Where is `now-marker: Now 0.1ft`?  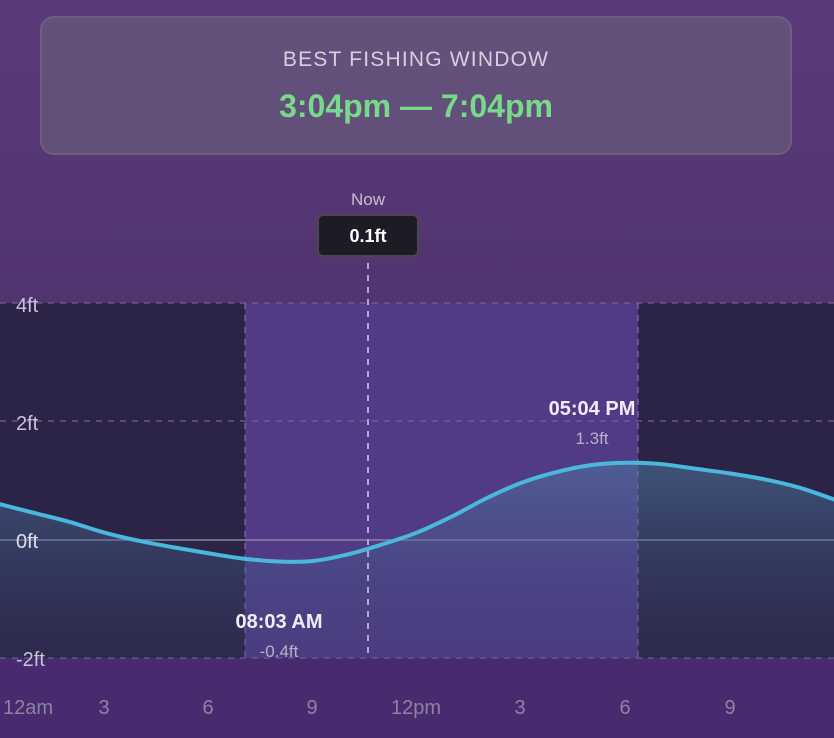 now-marker: Now 0.1ft is located at coordinates (368, 424).